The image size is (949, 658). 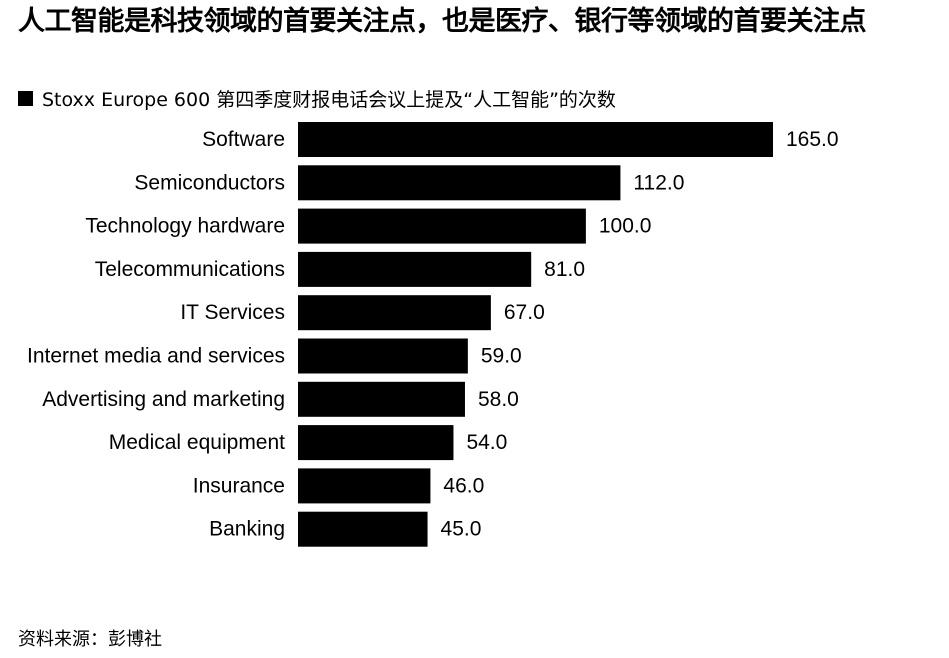 What do you see at coordinates (329, 99) in the screenshot?
I see `legend-label: Stoxx Europe 600 第四季度财报电话会议上提及“人工智能”的次数` at bounding box center [329, 99].